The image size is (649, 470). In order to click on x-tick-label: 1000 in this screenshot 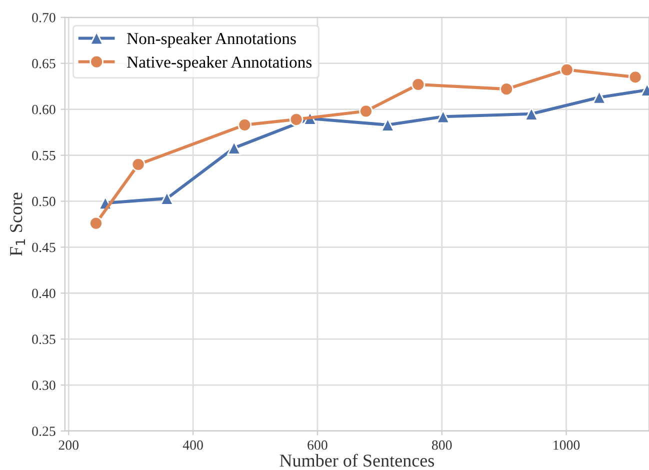, I will do `click(567, 445)`.